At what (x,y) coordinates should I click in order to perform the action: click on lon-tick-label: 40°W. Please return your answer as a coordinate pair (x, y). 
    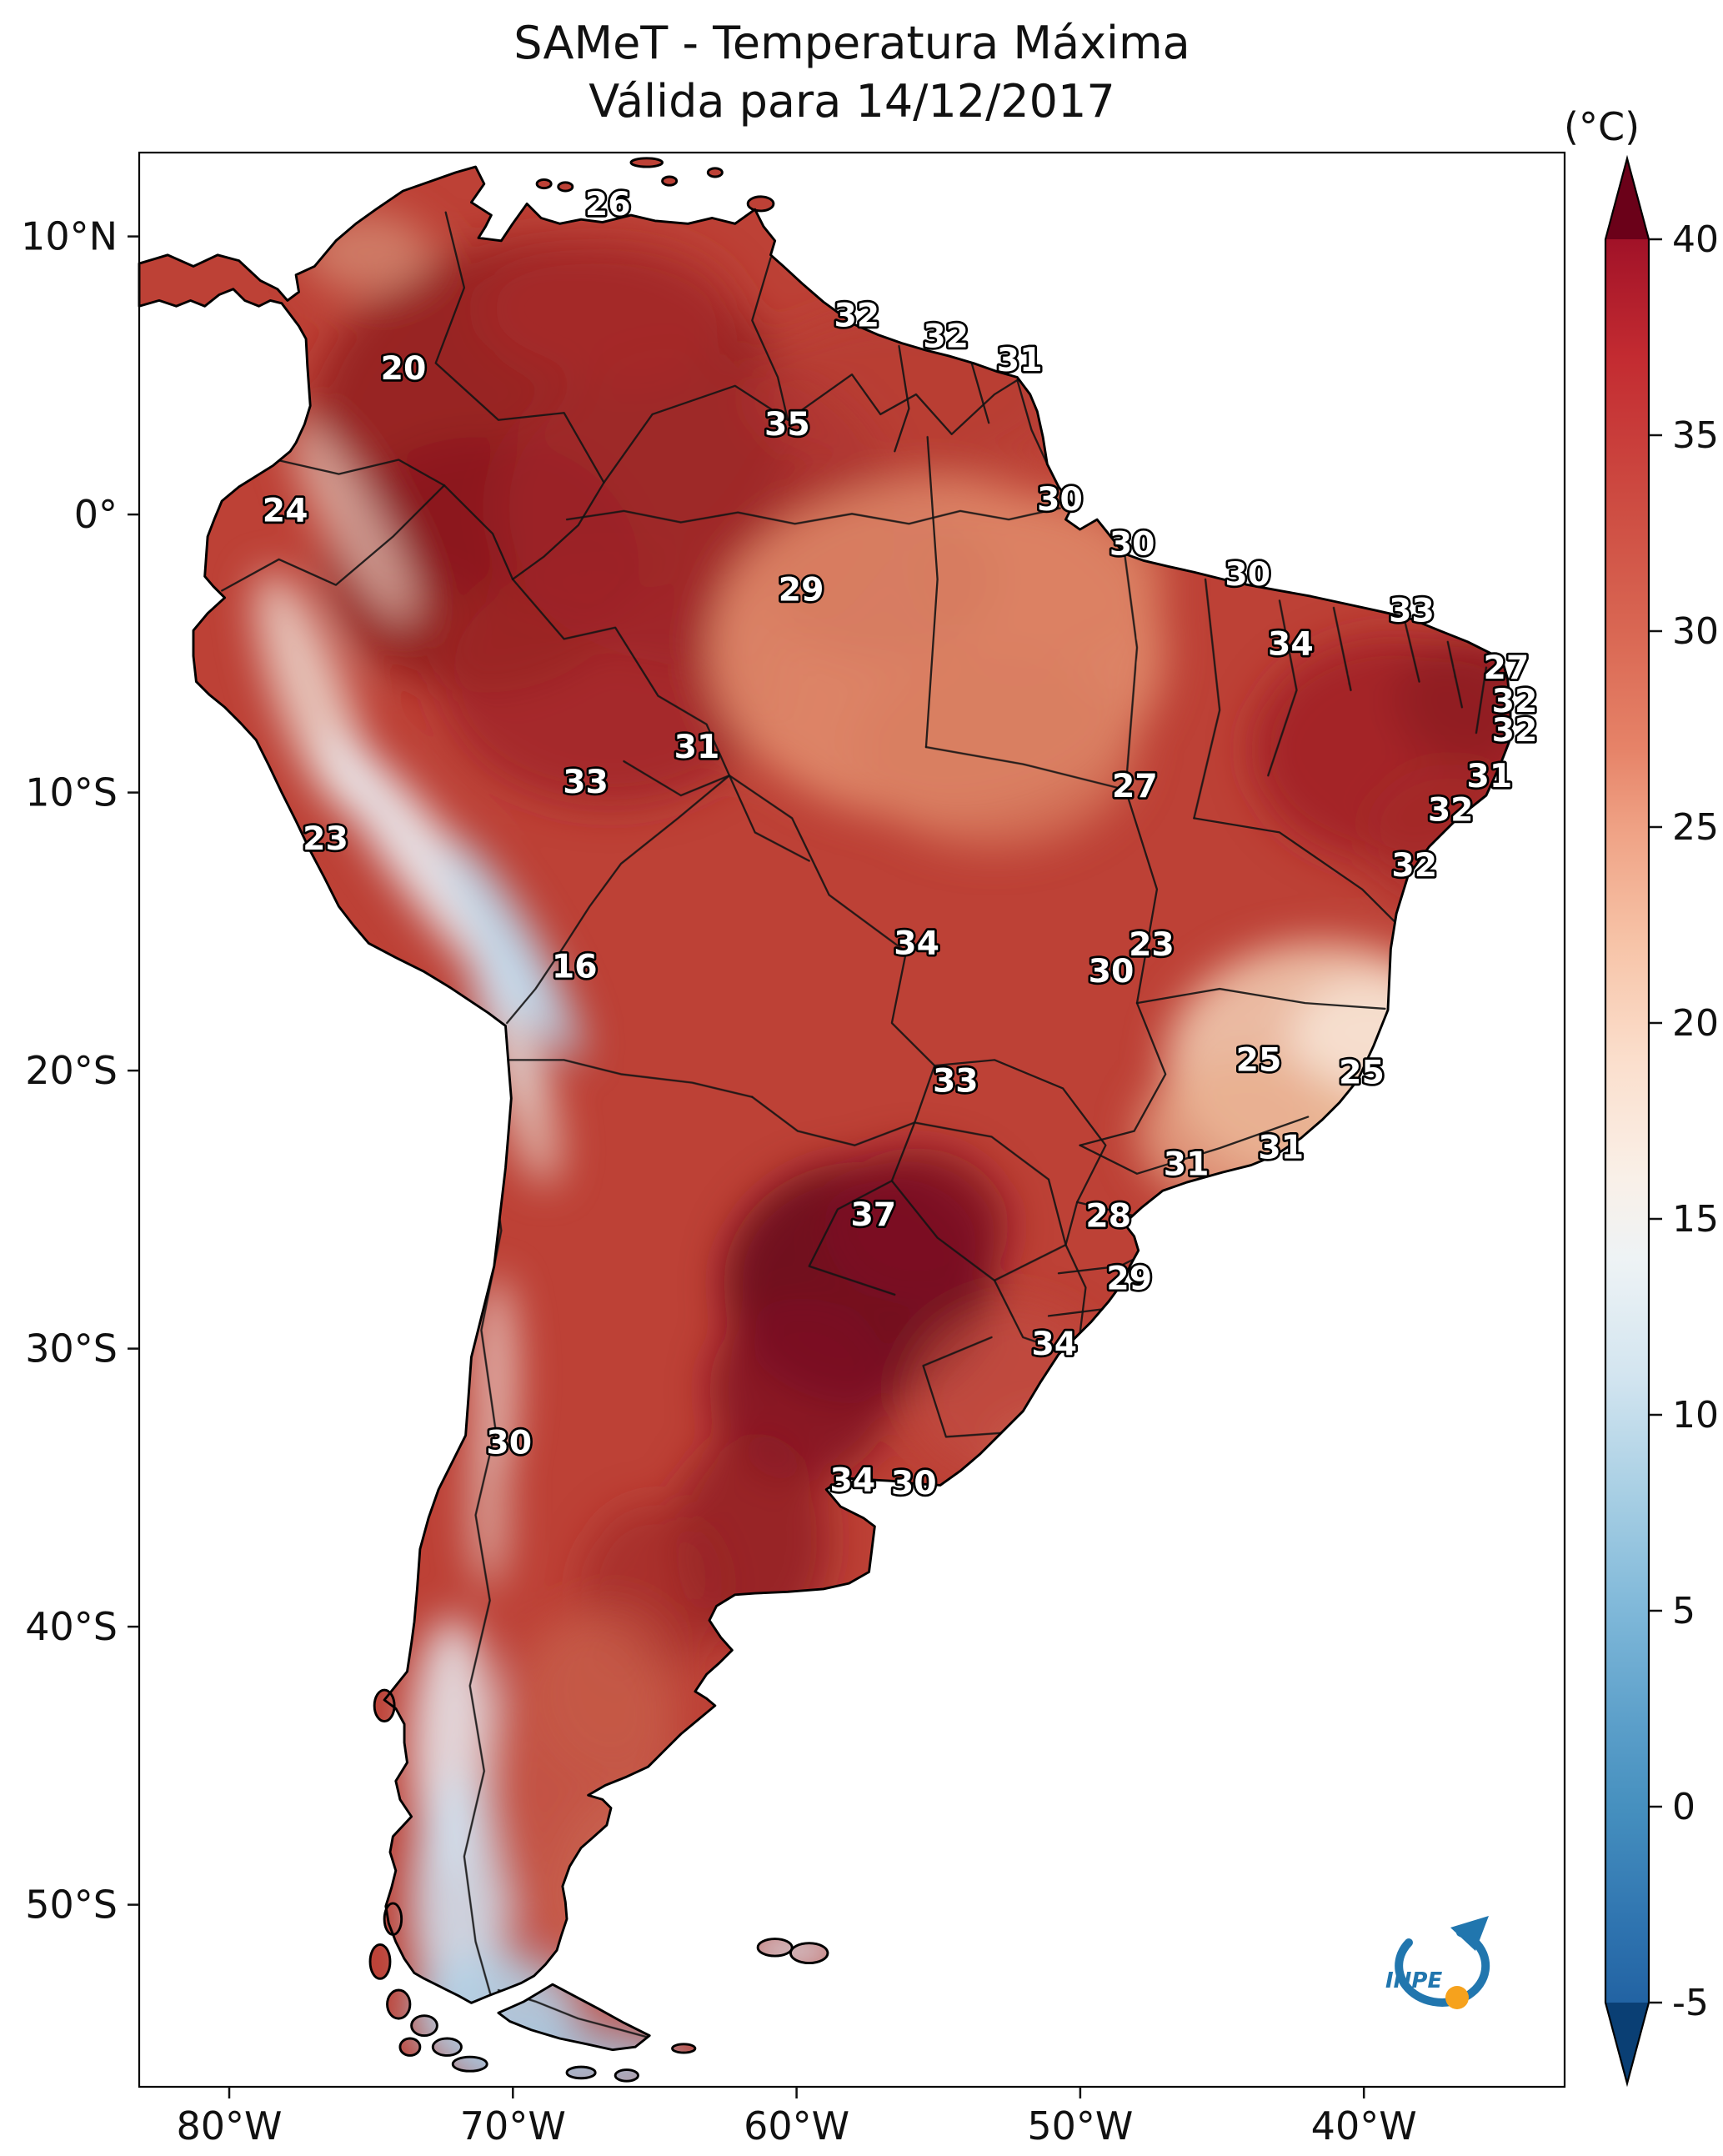
    Looking at the image, I should click on (1364, 2125).